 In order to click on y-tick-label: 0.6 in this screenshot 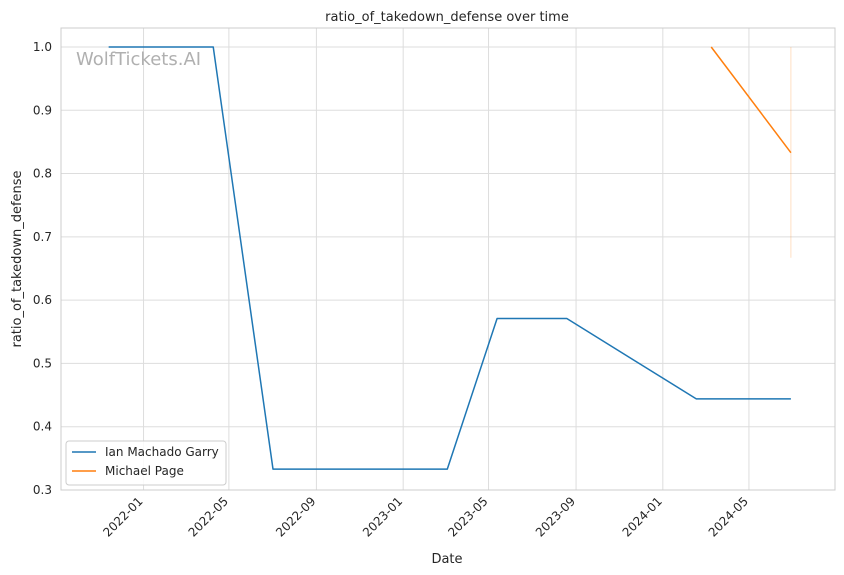, I will do `click(42, 300)`.